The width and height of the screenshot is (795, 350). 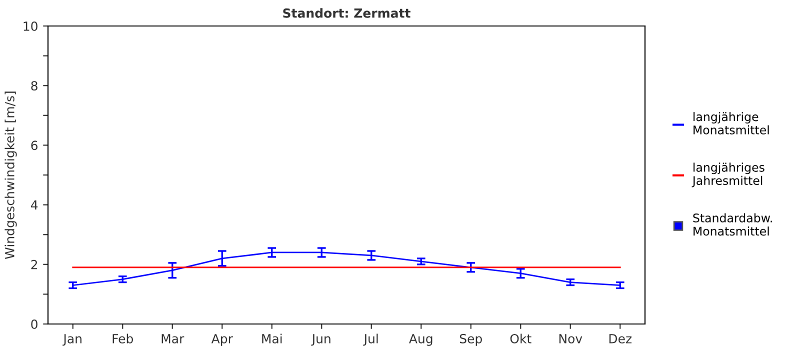 I want to click on legend-label: langjährige Monatsmittel, so click(x=731, y=123).